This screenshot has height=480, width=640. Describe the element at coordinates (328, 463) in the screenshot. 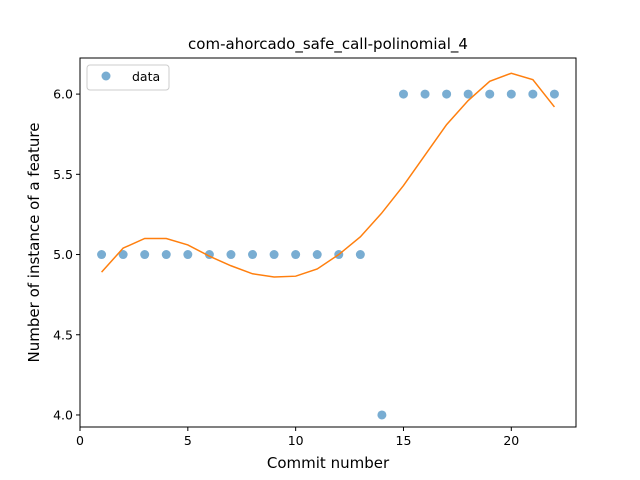

I see `x-axis-label: Commit number` at that location.